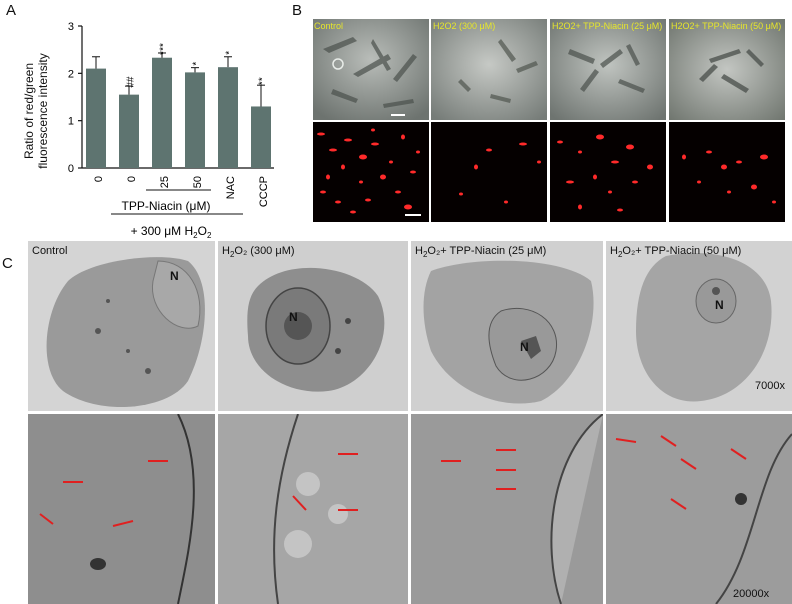  I want to click on fluor-image-h2o2, so click(489, 172).